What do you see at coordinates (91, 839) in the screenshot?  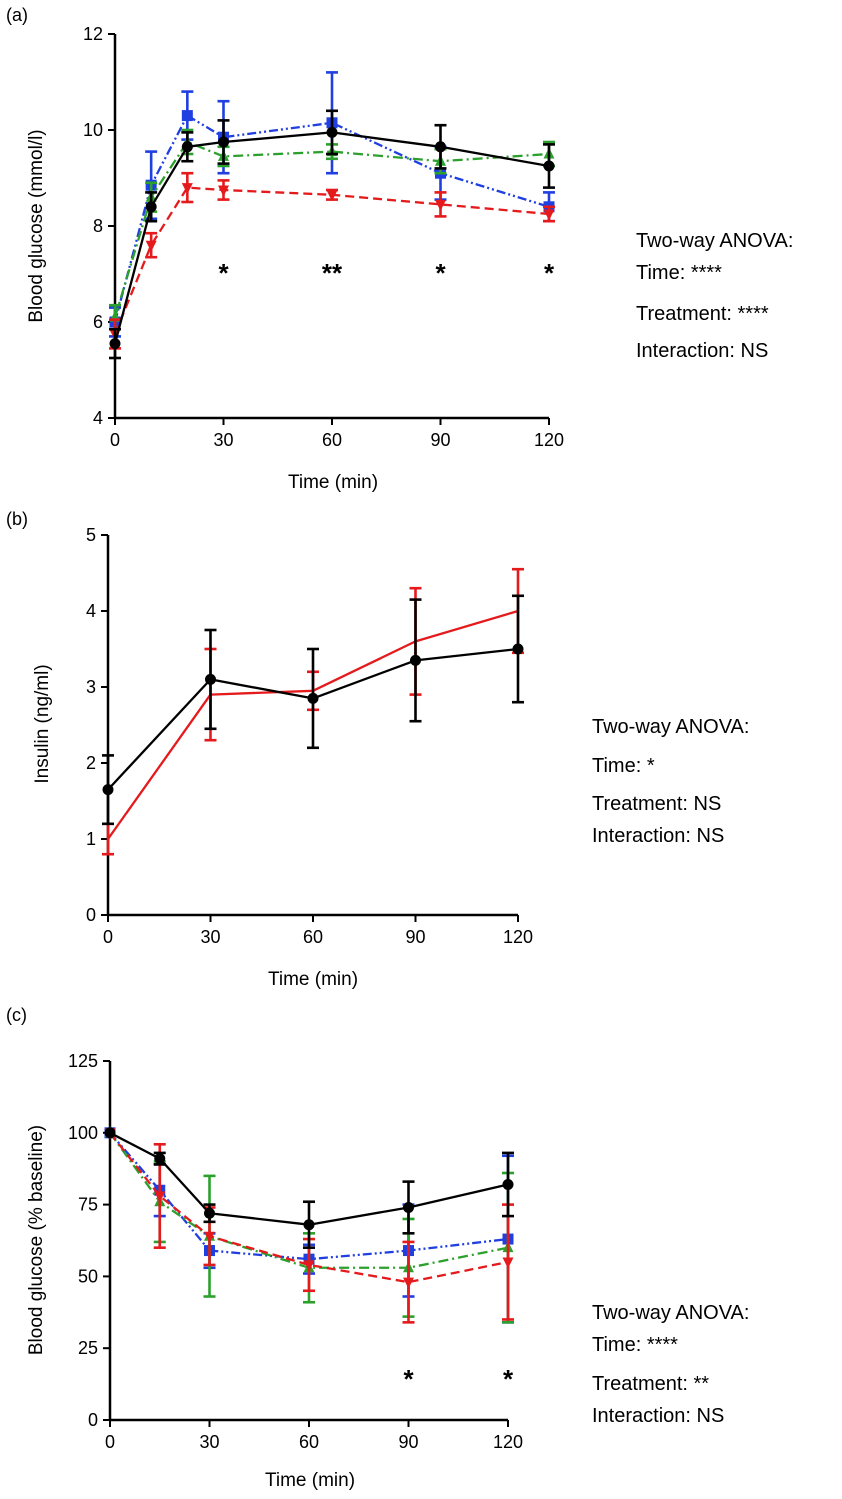 I see `panel-b-y-tick-label: 1` at bounding box center [91, 839].